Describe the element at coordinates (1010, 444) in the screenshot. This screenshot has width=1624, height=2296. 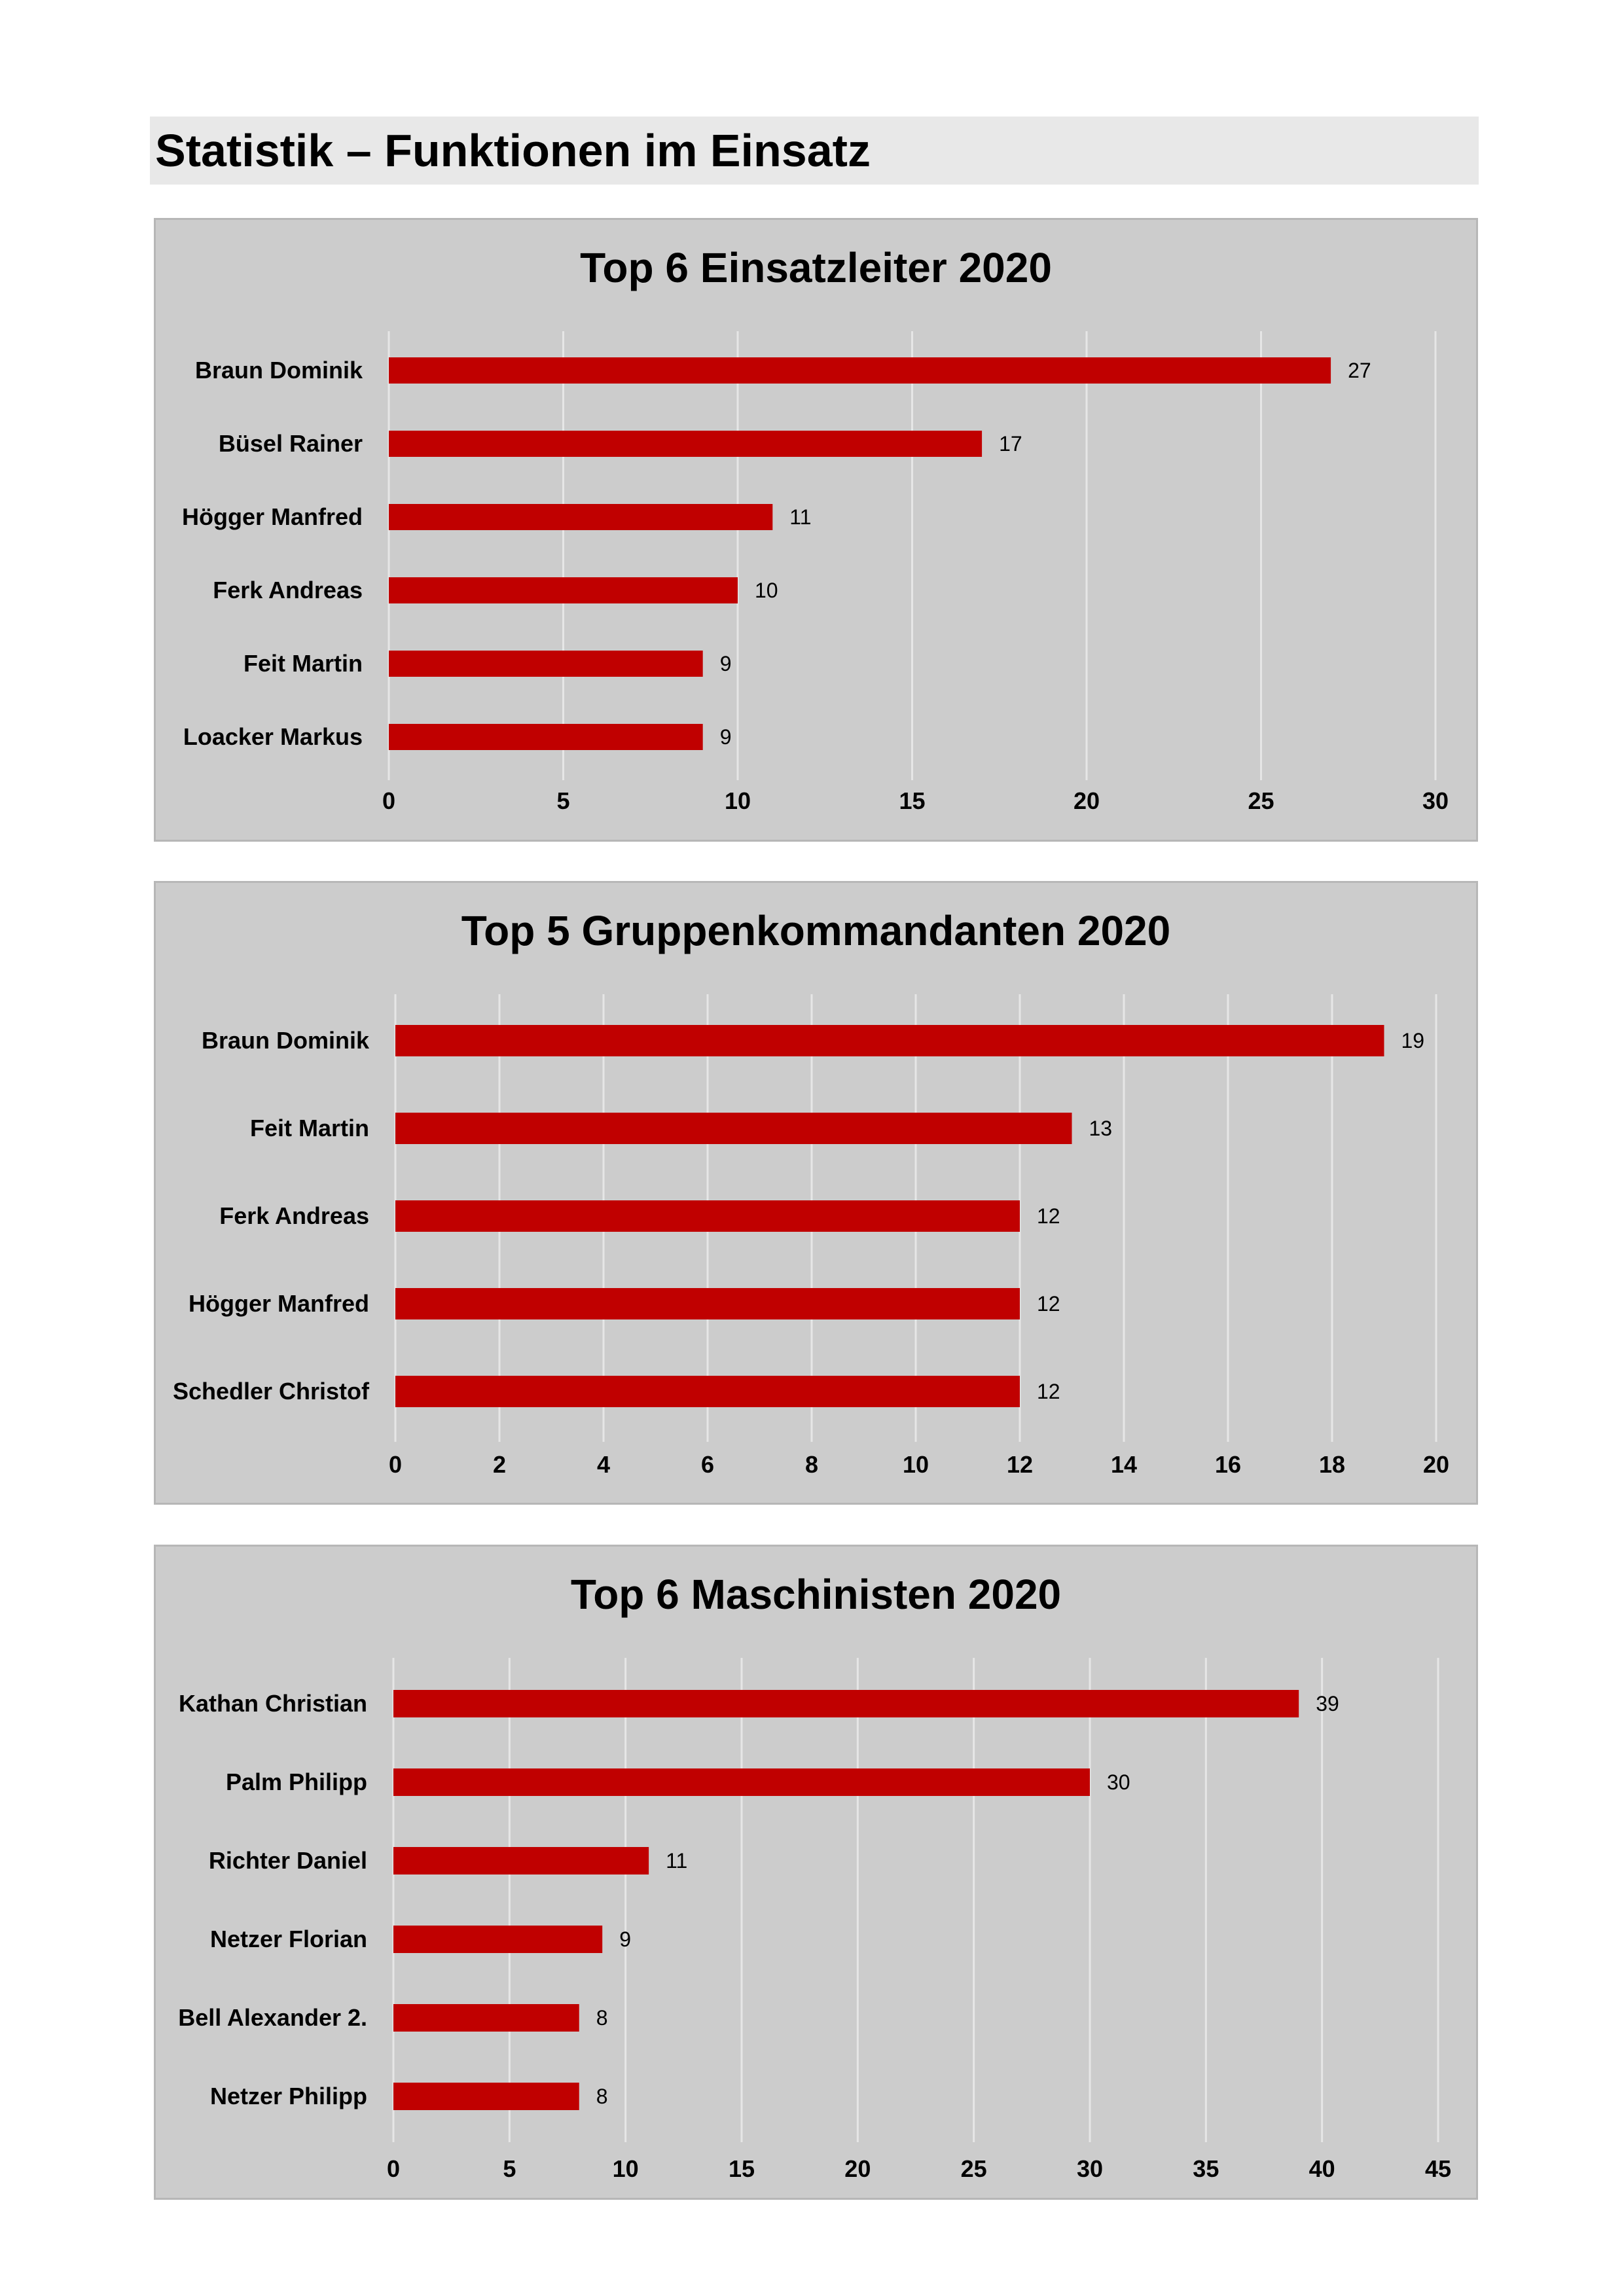
I see `data-label: 17` at that location.